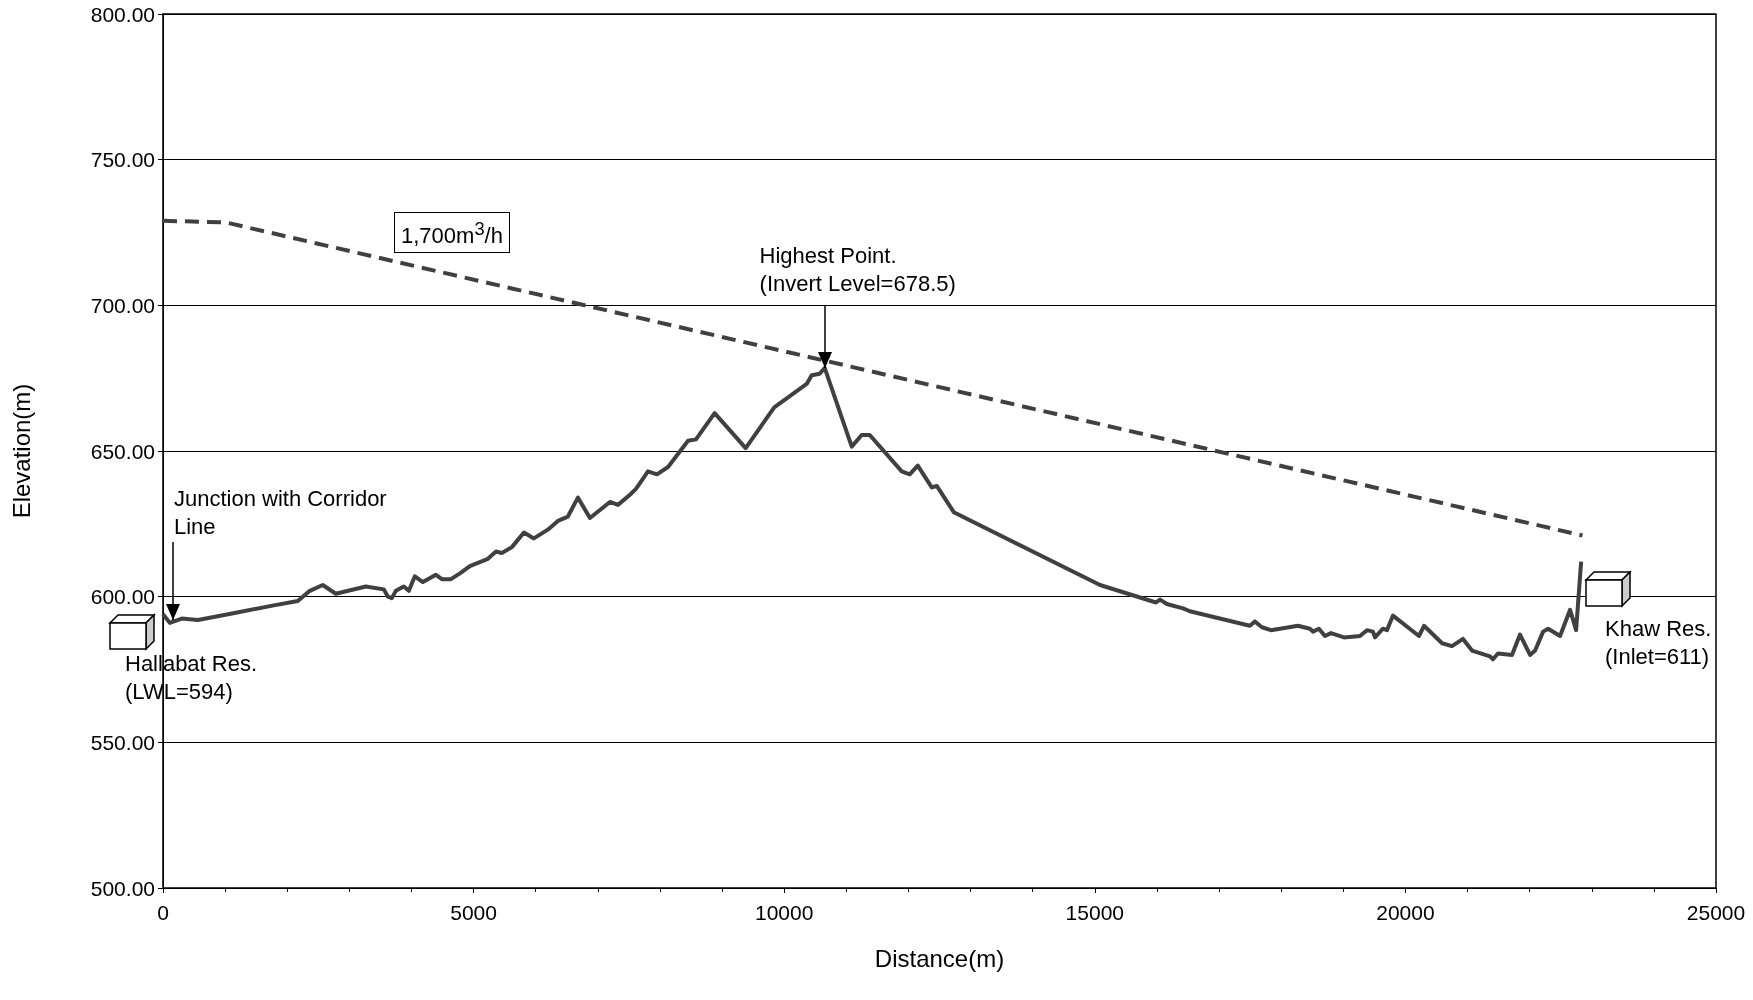  What do you see at coordinates (122, 742) in the screenshot?
I see `y-tick-label: 550.00` at bounding box center [122, 742].